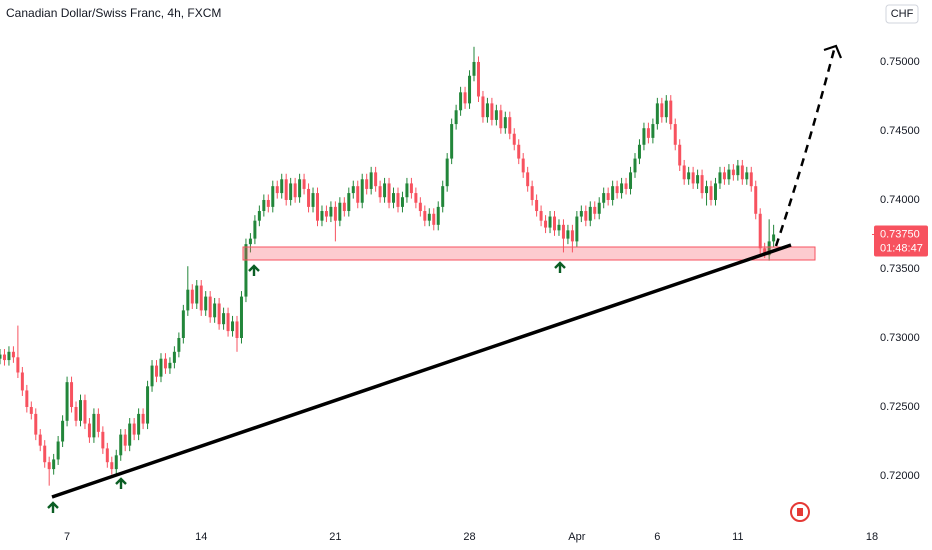 The image size is (932, 550). I want to click on currency-box, so click(902, 14).